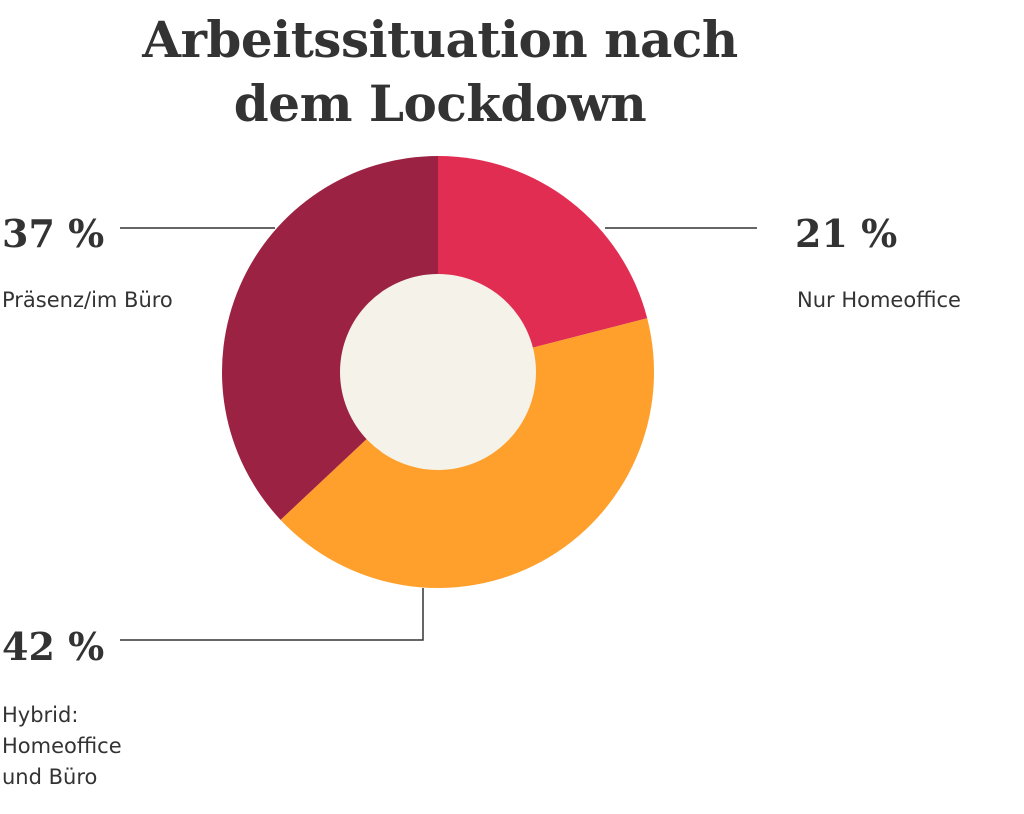 The image size is (1024, 814). I want to click on slice-value-label: 42 %, so click(53, 646).